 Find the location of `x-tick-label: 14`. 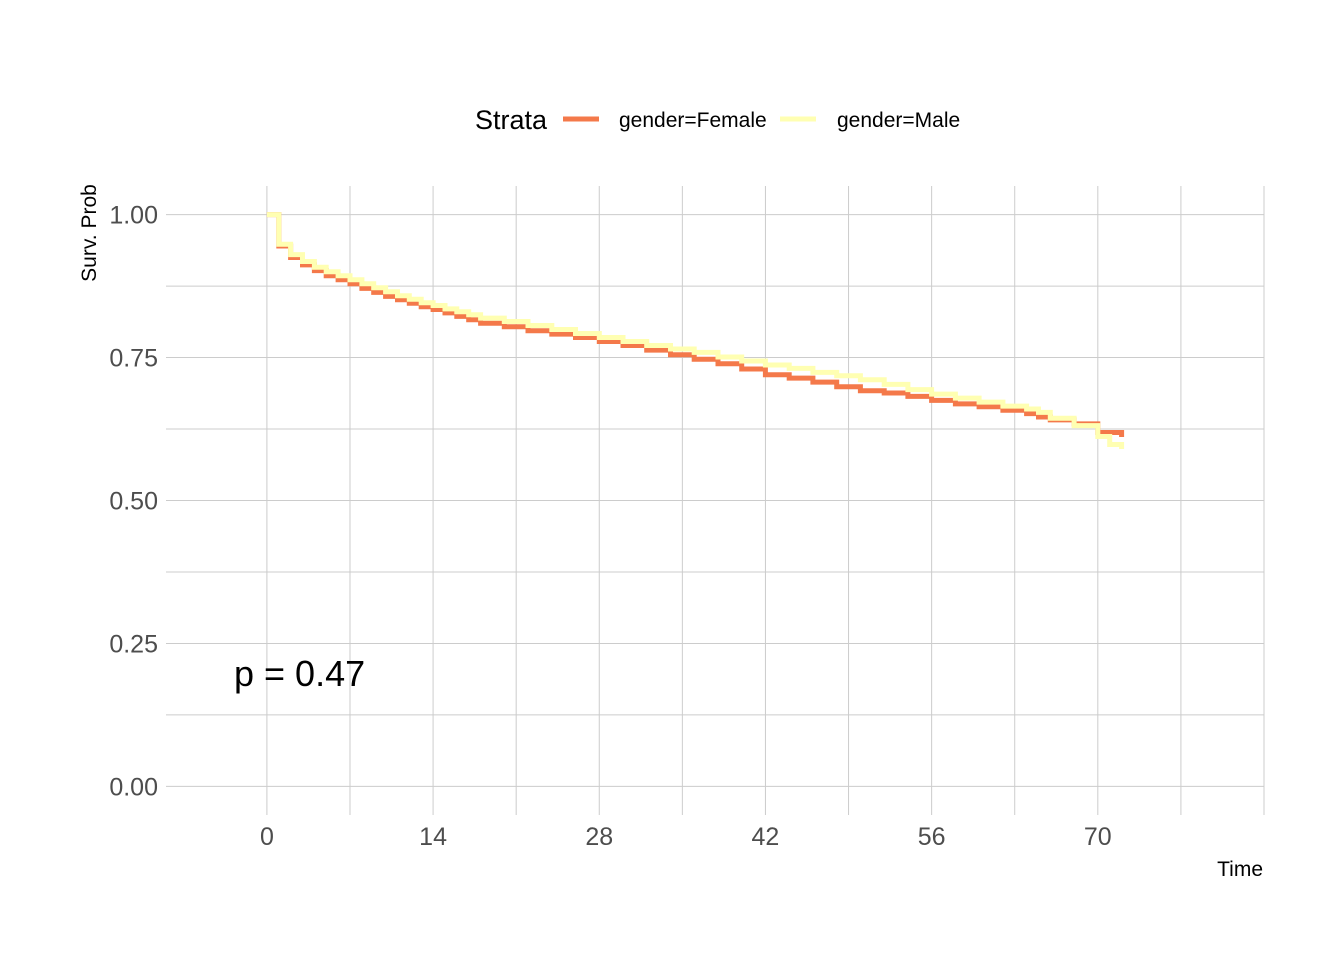

x-tick-label: 14 is located at coordinates (433, 837).